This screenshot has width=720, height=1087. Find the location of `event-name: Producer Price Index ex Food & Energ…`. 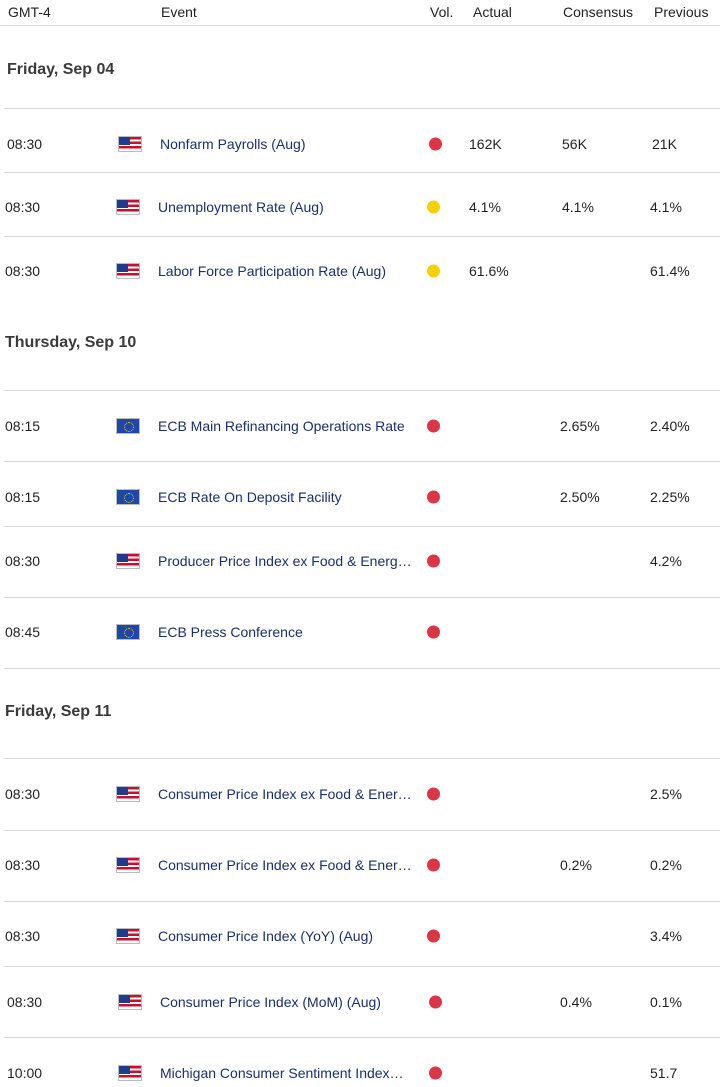

event-name: Producer Price Index ex Food & Energ… is located at coordinates (285, 561).